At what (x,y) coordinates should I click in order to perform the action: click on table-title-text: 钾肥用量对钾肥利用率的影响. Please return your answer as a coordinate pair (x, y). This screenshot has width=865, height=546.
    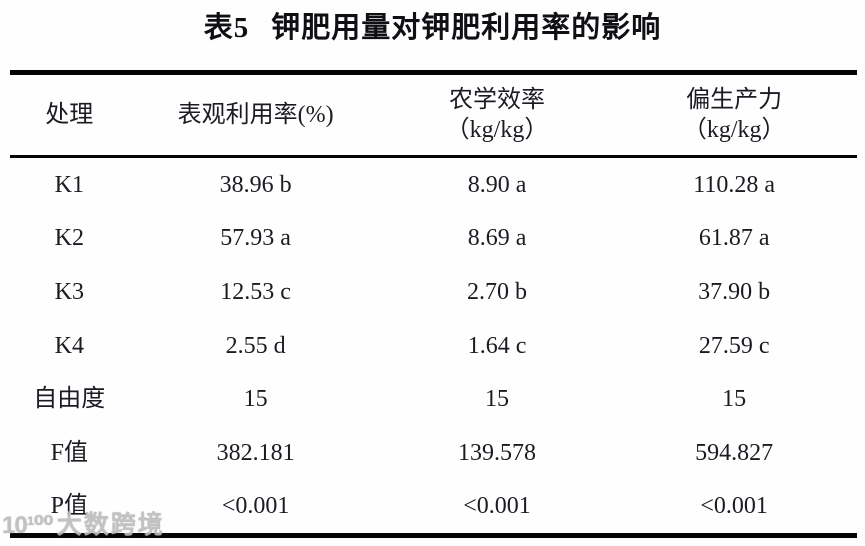
    Looking at the image, I should click on (466, 28).